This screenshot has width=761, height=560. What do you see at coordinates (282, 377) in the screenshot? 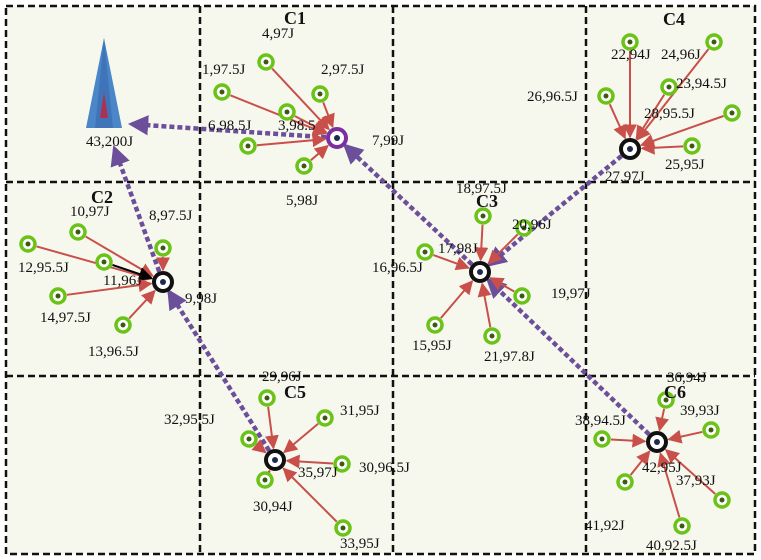
I see `member-label-c5-1: 29,96J` at bounding box center [282, 377].